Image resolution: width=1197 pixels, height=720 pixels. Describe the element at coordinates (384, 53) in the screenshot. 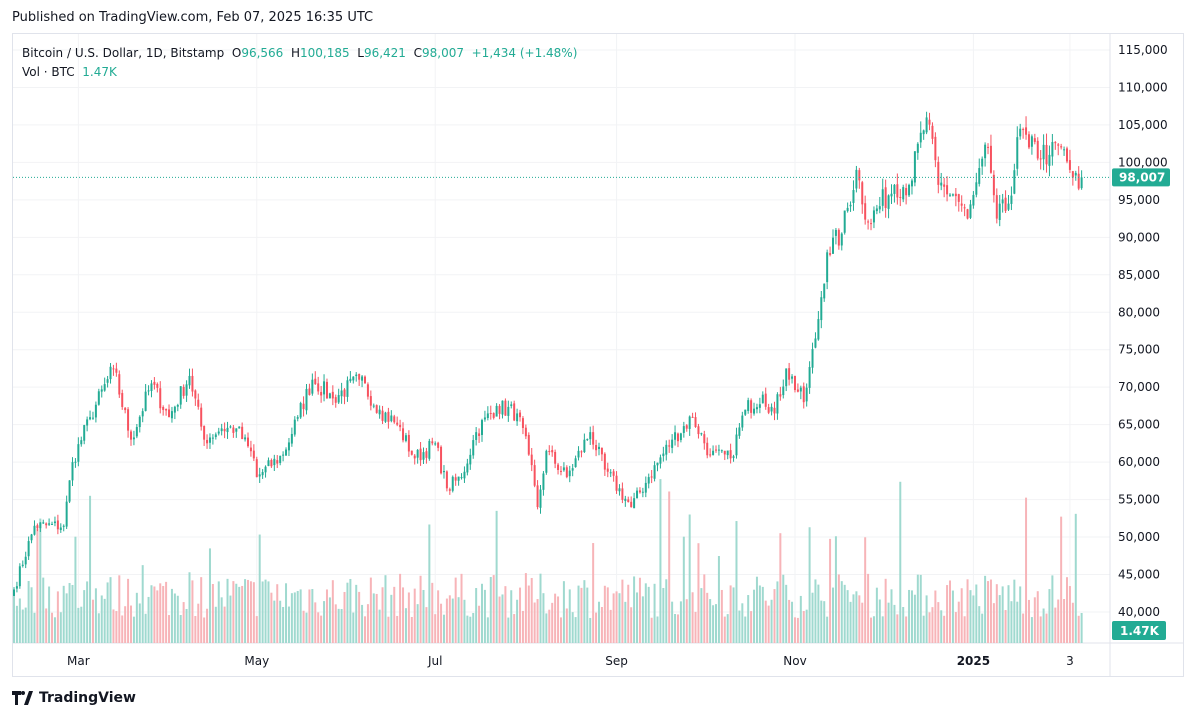

I see `low-value: 96,421` at that location.